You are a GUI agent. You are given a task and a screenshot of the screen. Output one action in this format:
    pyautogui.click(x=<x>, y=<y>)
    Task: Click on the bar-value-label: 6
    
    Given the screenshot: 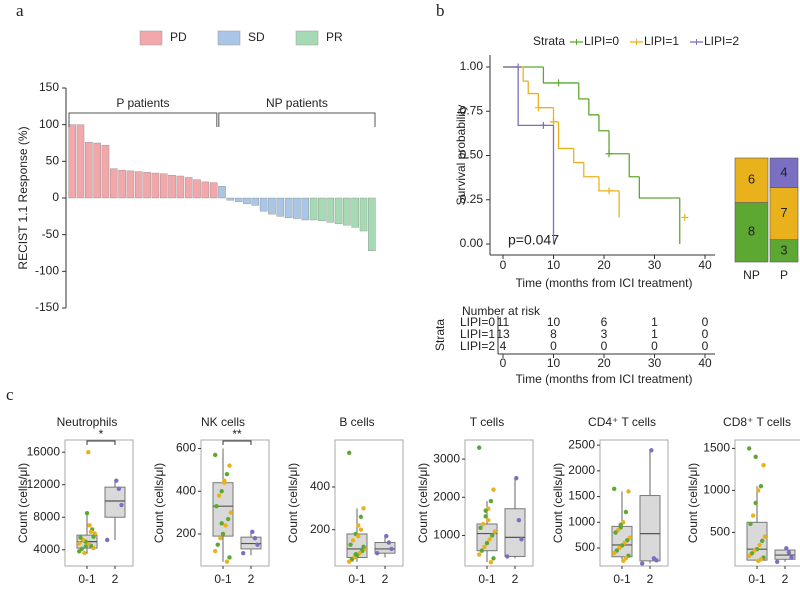 What is the action you would take?
    pyautogui.click(x=751, y=179)
    